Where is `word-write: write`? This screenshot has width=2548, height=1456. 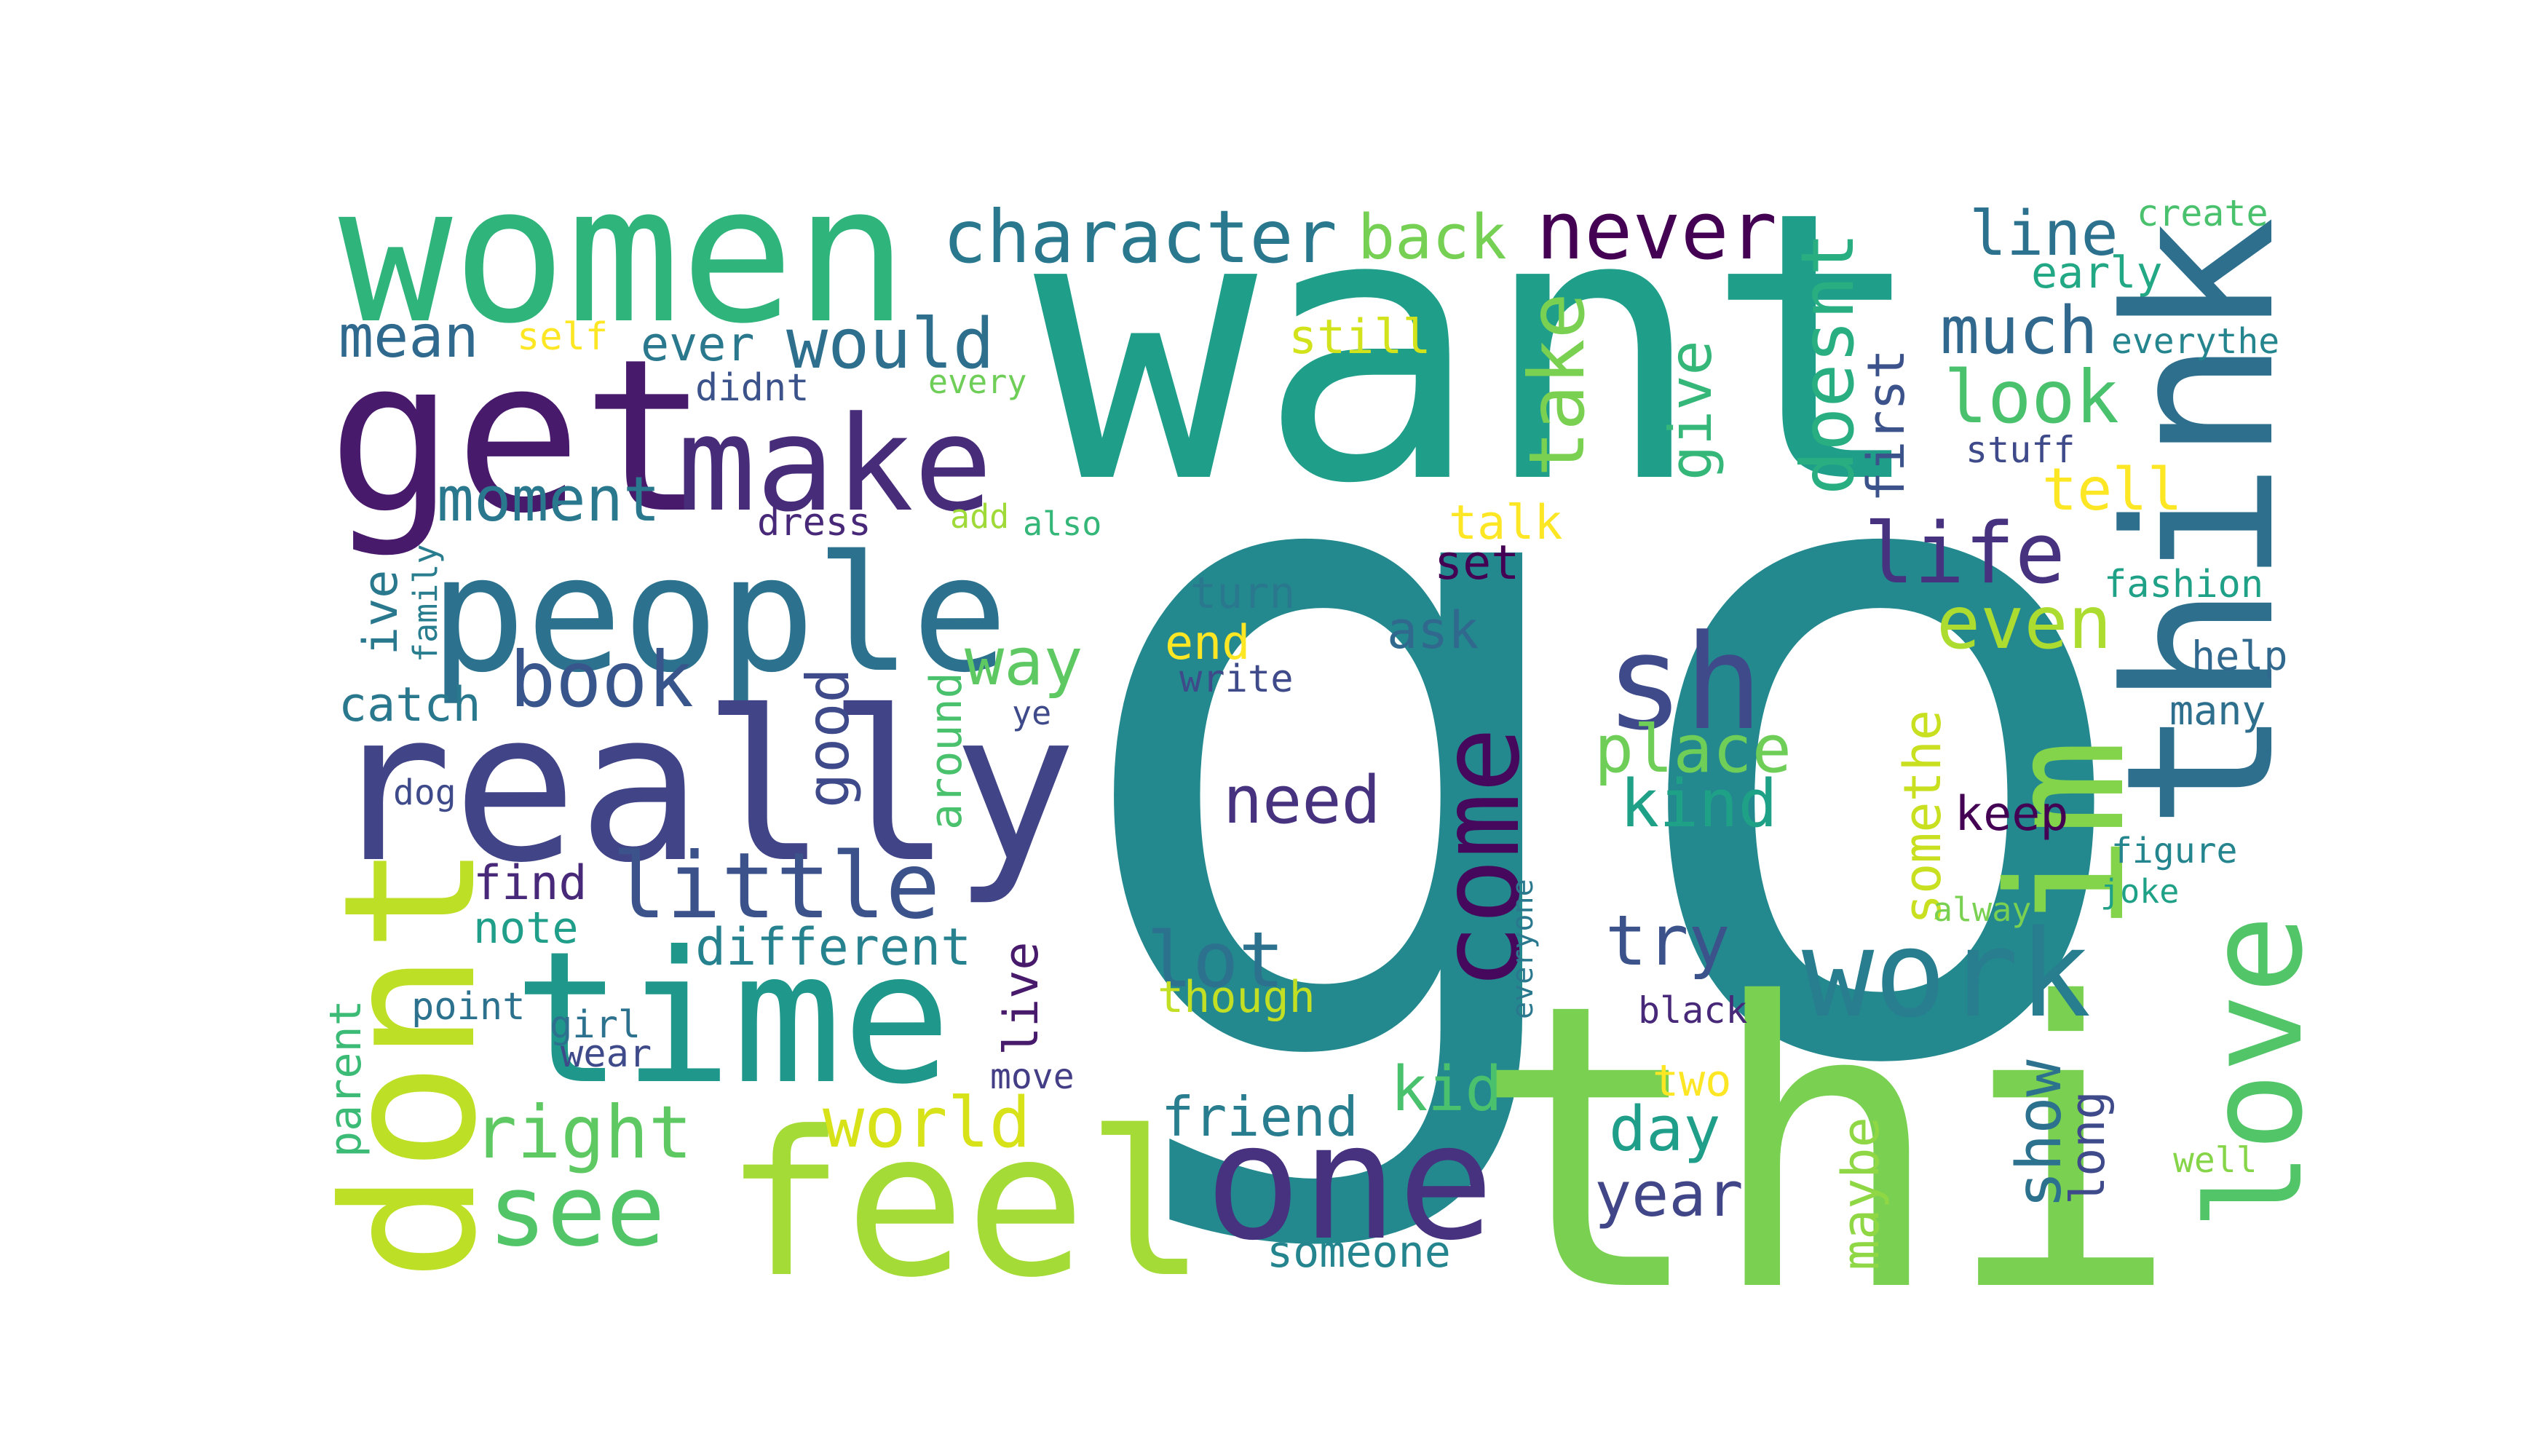 word-write: write is located at coordinates (1236, 679).